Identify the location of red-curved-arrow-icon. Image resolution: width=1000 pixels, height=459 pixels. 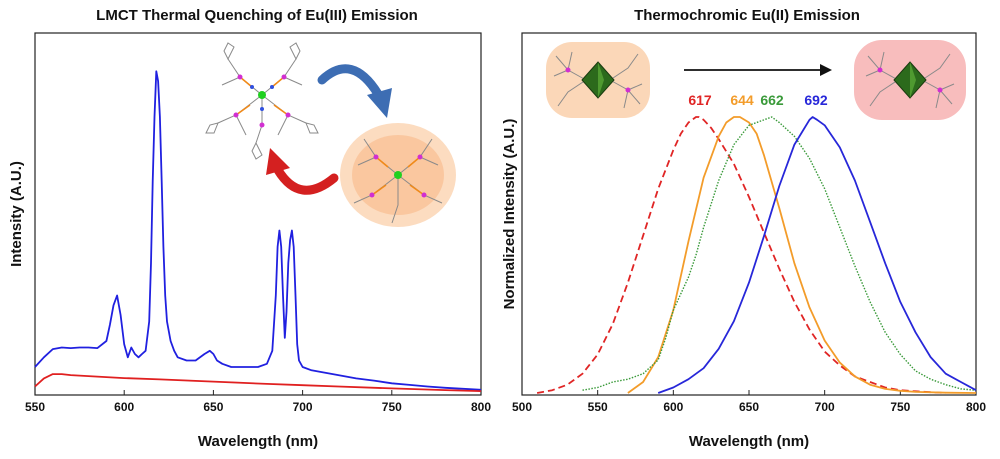
(302, 171).